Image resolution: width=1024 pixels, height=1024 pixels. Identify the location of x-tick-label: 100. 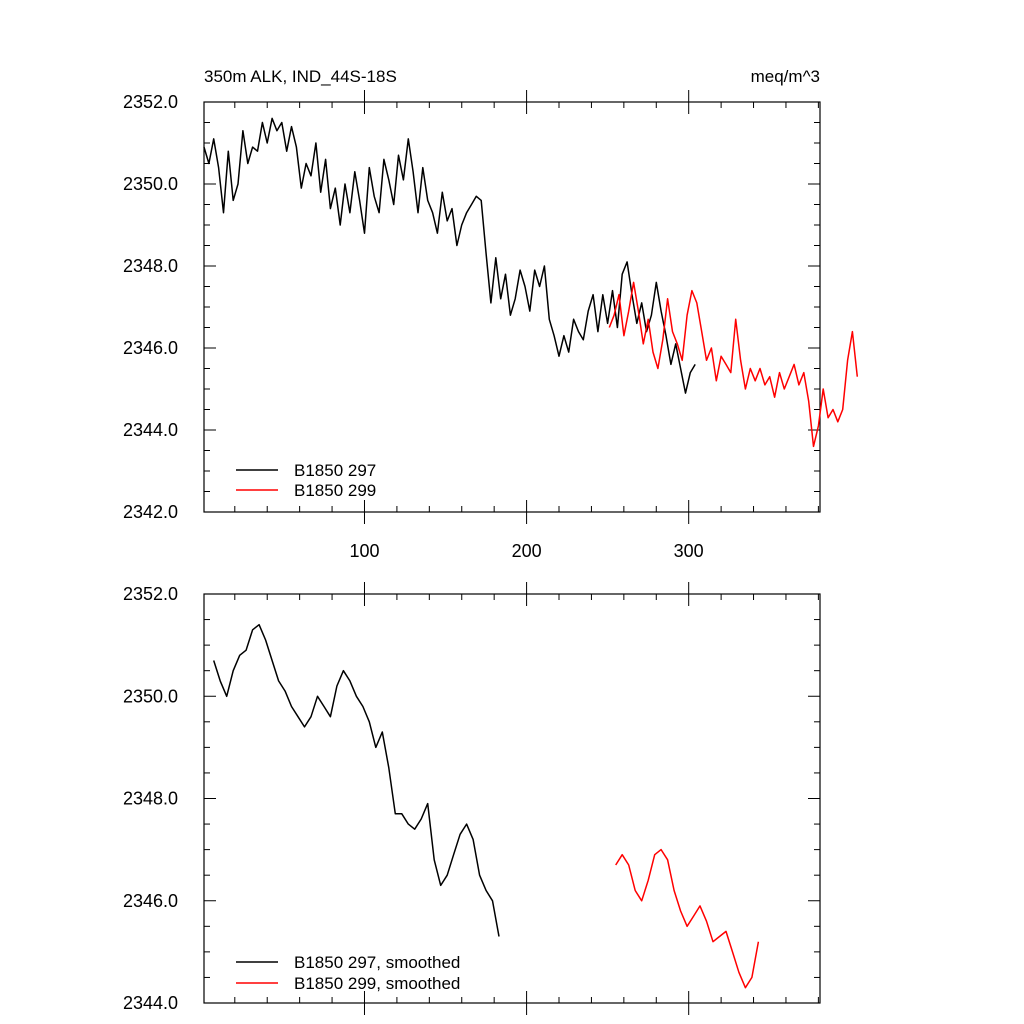
(364, 551).